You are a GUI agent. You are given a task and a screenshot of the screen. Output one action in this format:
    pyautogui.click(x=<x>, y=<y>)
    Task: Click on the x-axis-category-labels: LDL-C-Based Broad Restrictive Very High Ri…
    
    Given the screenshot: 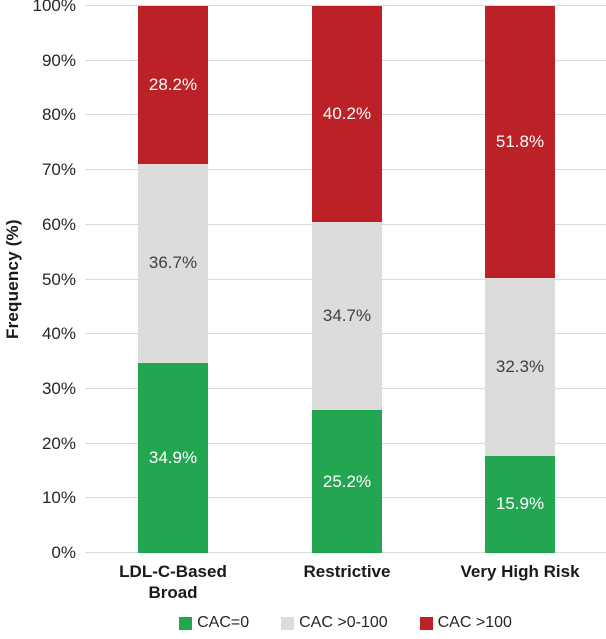 What is the action you would take?
    pyautogui.click(x=345, y=587)
    